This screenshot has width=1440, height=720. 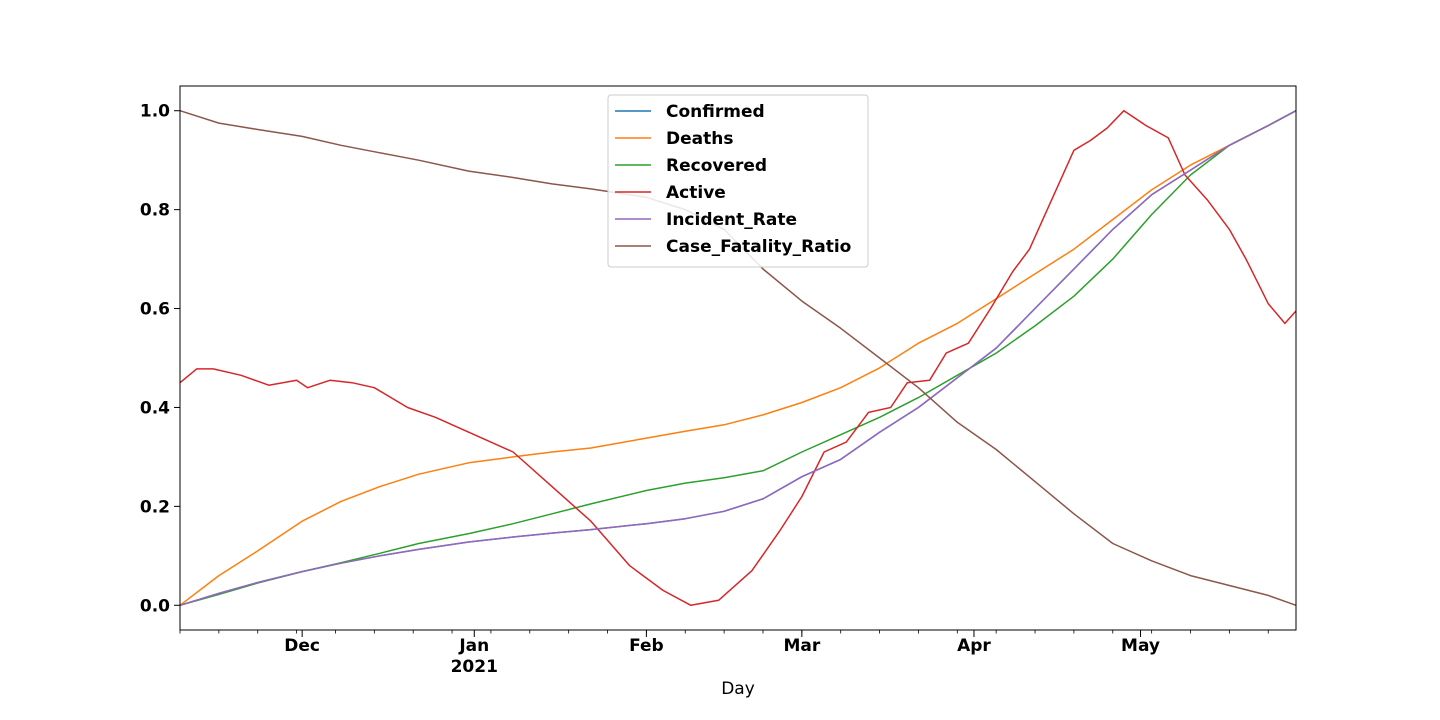 I want to click on y-tick-label-2: 0.4, so click(x=155, y=408).